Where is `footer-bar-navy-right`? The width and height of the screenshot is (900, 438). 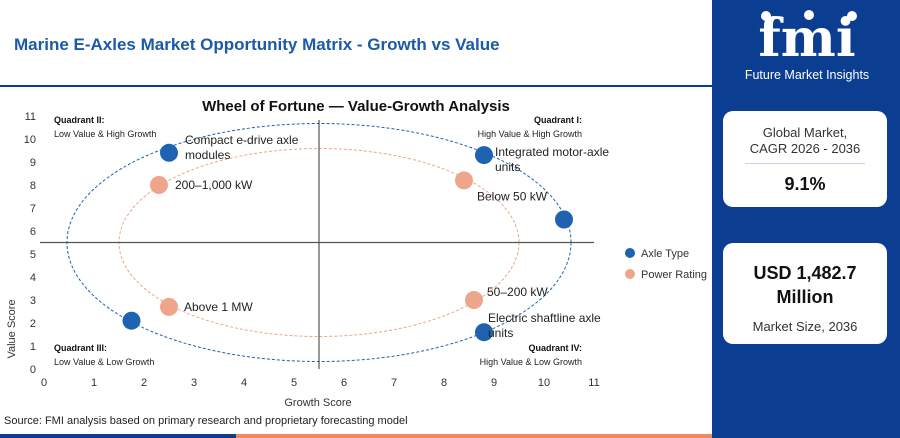
footer-bar-navy-right is located at coordinates (806, 436).